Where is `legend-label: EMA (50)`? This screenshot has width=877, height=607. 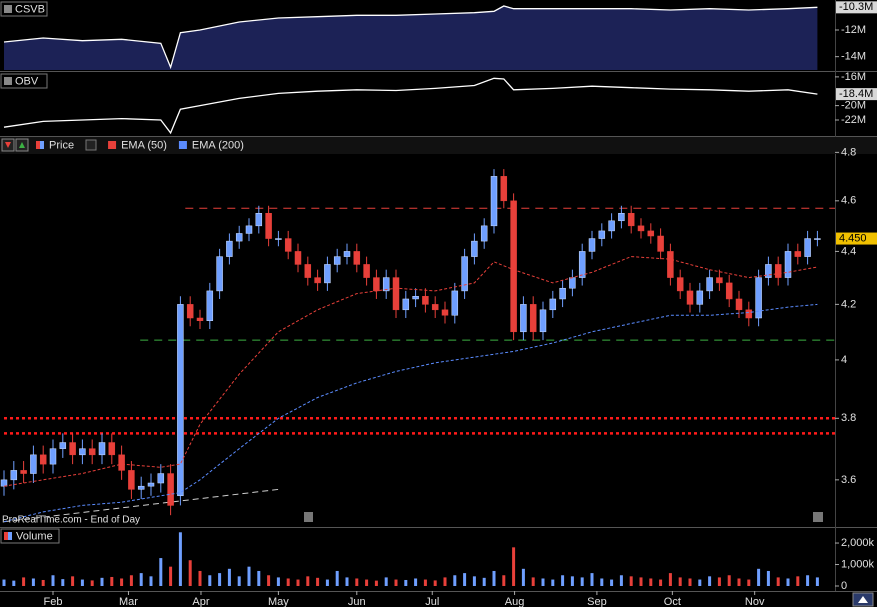
legend-label: EMA (50) is located at coordinates (144, 145).